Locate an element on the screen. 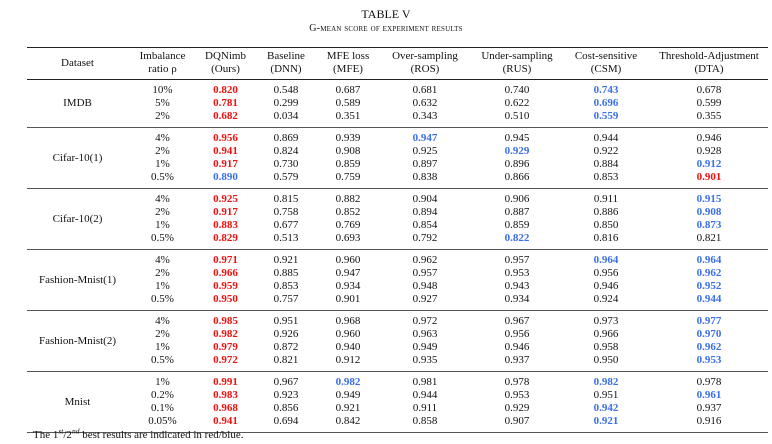 Image resolution: width=772 pixels, height=444 pixels. score-cell: 0.743 is located at coordinates (606, 90).